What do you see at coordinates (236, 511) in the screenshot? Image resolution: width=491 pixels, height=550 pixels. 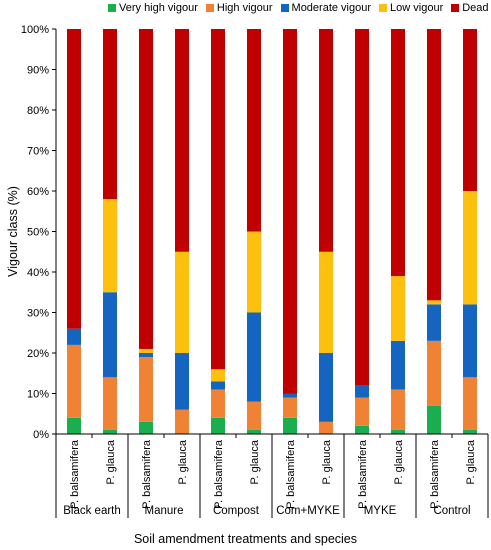 I see `group-label: Compost` at bounding box center [236, 511].